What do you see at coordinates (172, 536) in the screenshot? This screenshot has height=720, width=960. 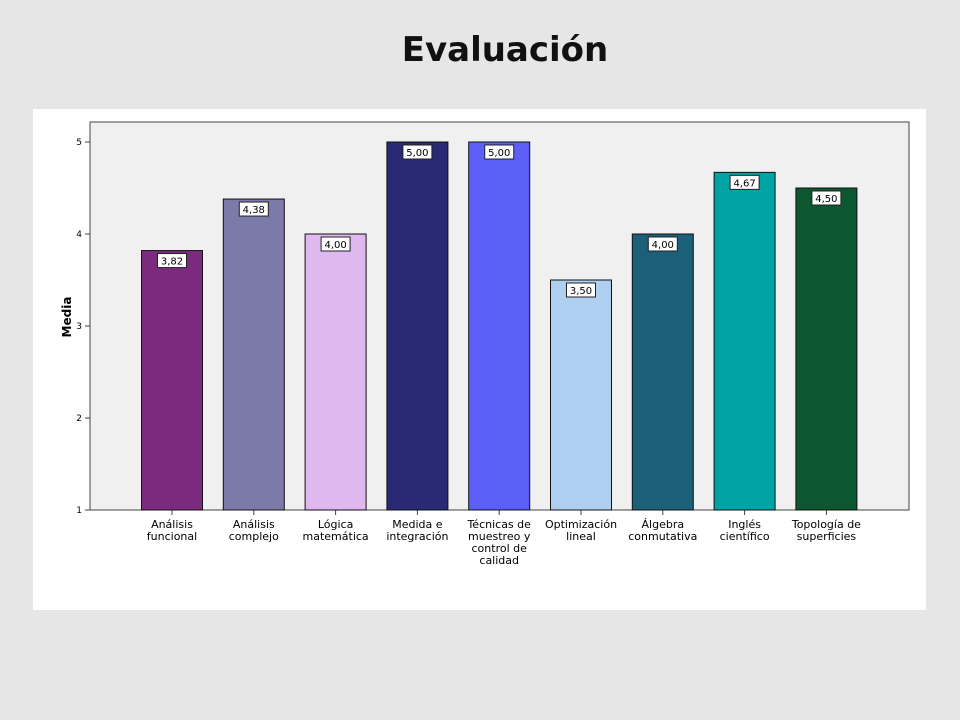 I see `category-label: funcional` at bounding box center [172, 536].